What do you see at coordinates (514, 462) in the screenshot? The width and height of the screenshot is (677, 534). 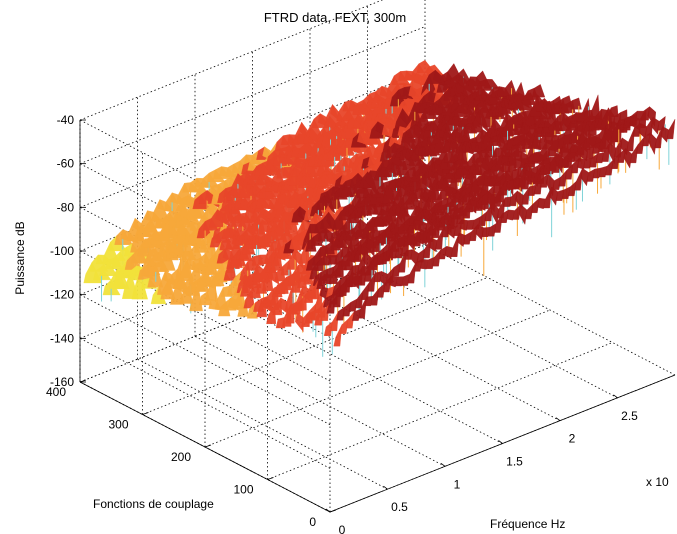 I see `x-tick-label: 1.5` at bounding box center [514, 462].